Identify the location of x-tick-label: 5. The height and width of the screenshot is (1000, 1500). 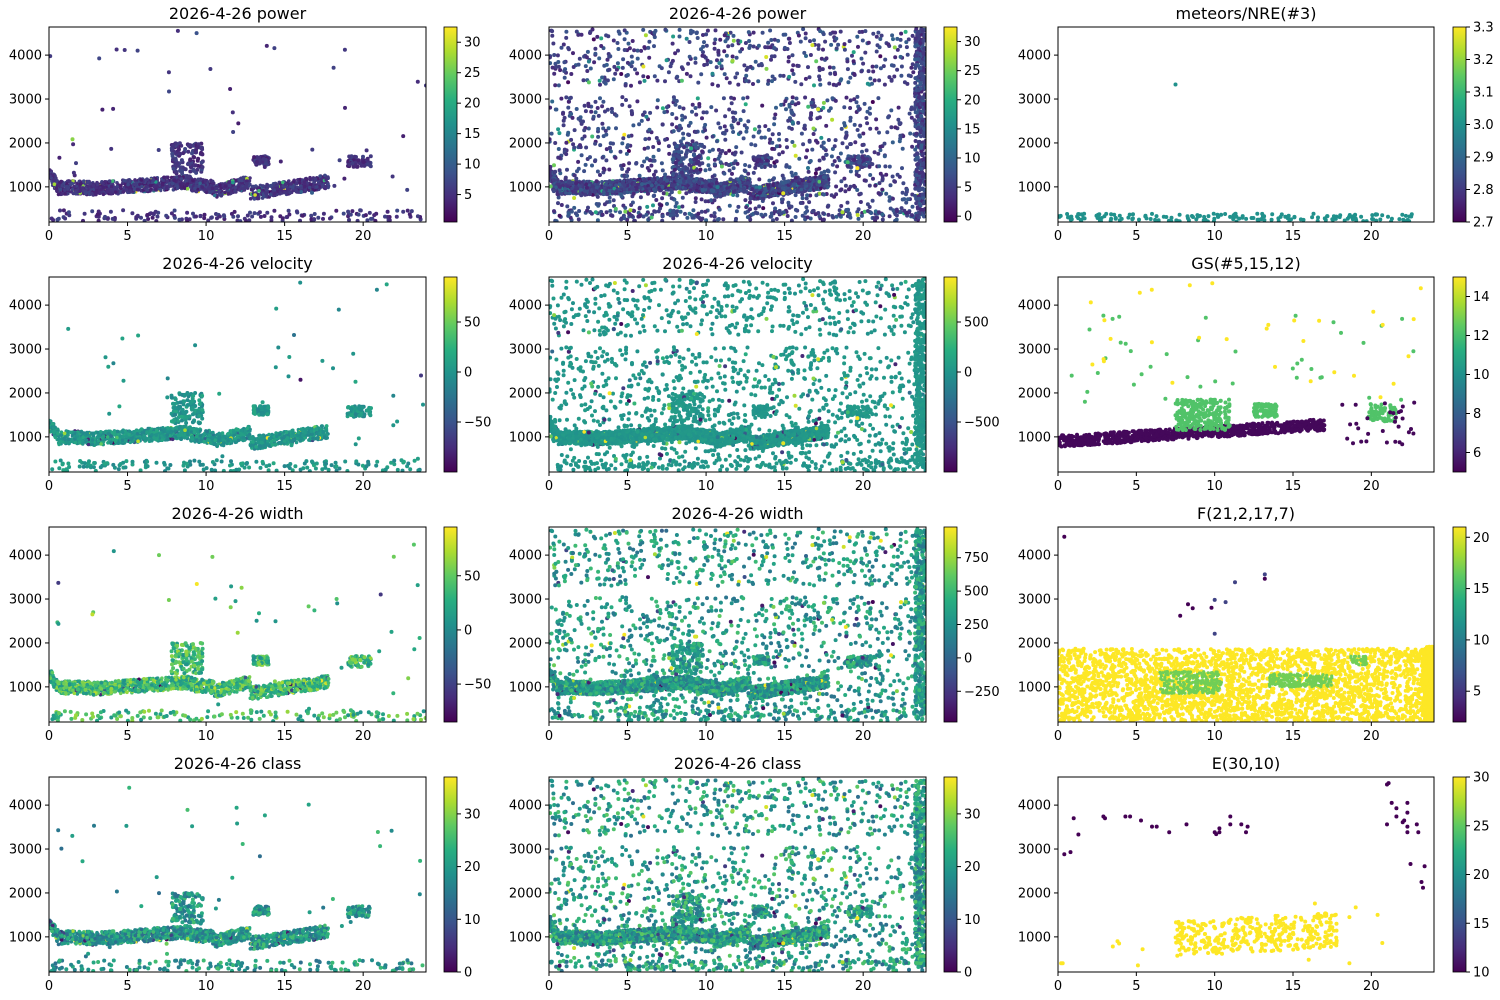
(127, 236).